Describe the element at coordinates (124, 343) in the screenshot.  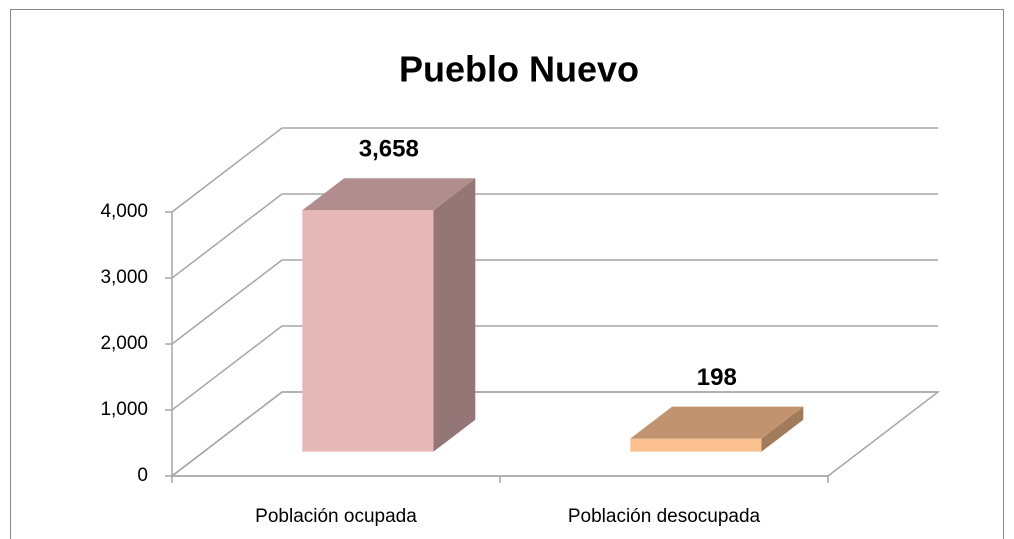
I see `y-tick-label: 2,000` at that location.